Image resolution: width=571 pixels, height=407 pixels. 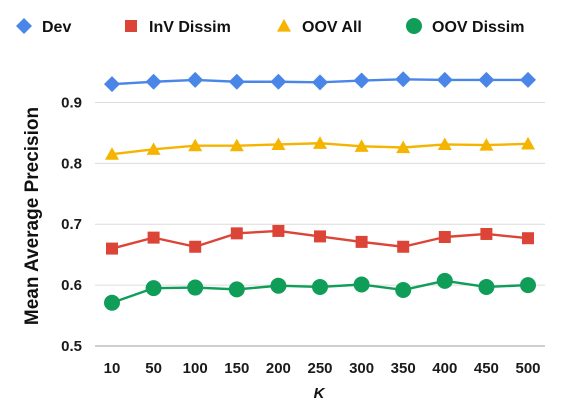 What do you see at coordinates (71, 285) in the screenshot?
I see `y-tick-label: 0.6` at bounding box center [71, 285].